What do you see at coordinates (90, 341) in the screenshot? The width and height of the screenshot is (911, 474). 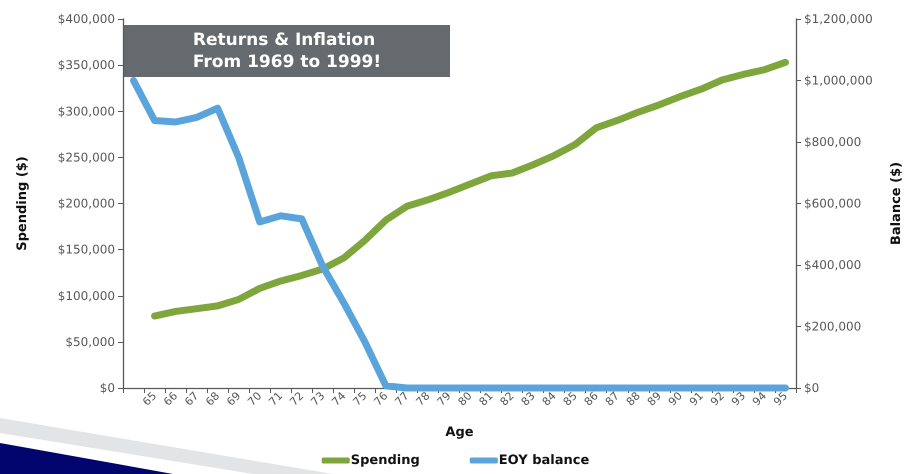 I see `y-tick-label: $50,000` at bounding box center [90, 341].